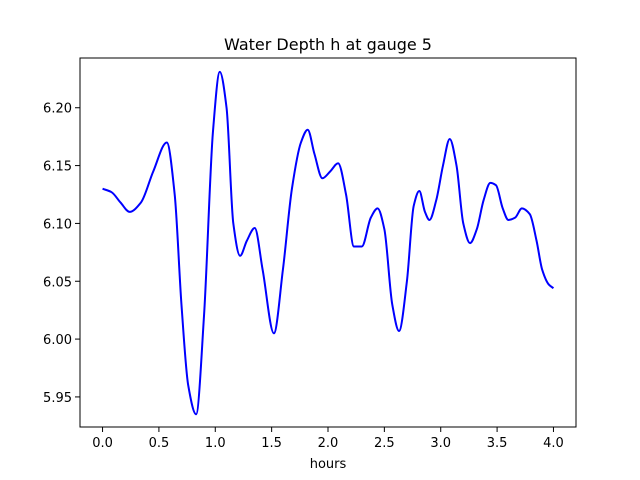 This screenshot has width=640, height=480. Describe the element at coordinates (102, 443) in the screenshot. I see `x-tick-label: 0.0` at that location.